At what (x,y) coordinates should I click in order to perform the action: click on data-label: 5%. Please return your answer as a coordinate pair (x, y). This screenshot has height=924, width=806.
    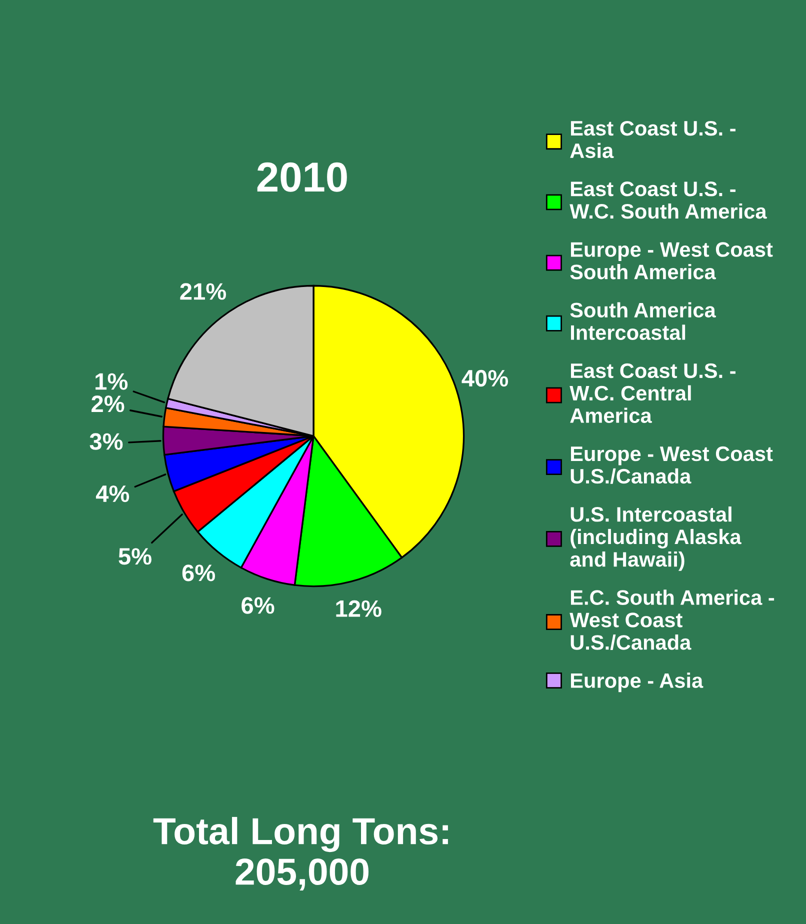
    Looking at the image, I should click on (135, 556).